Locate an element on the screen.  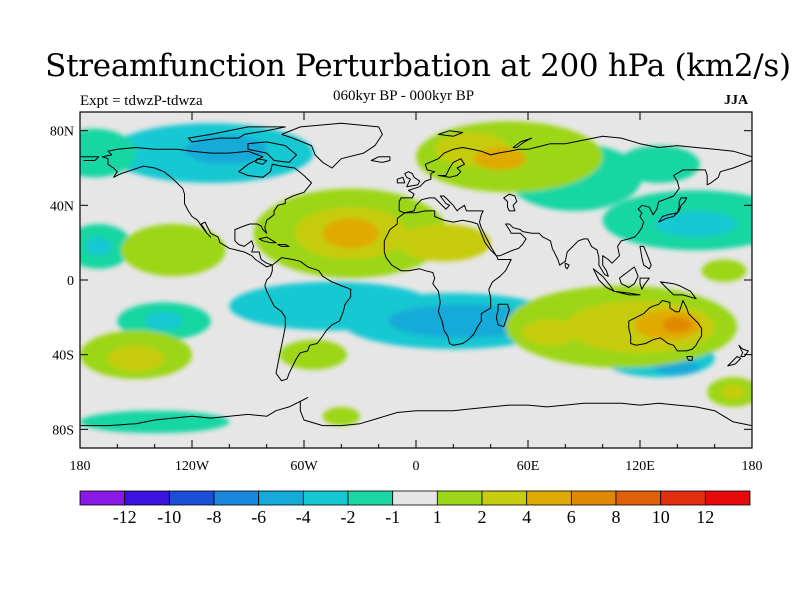
colorbar-label: 2 is located at coordinates (482, 517).